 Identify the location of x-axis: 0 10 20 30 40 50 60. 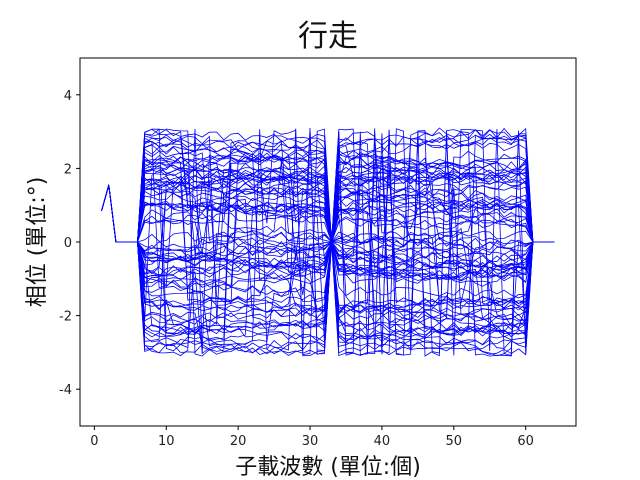
(312, 437).